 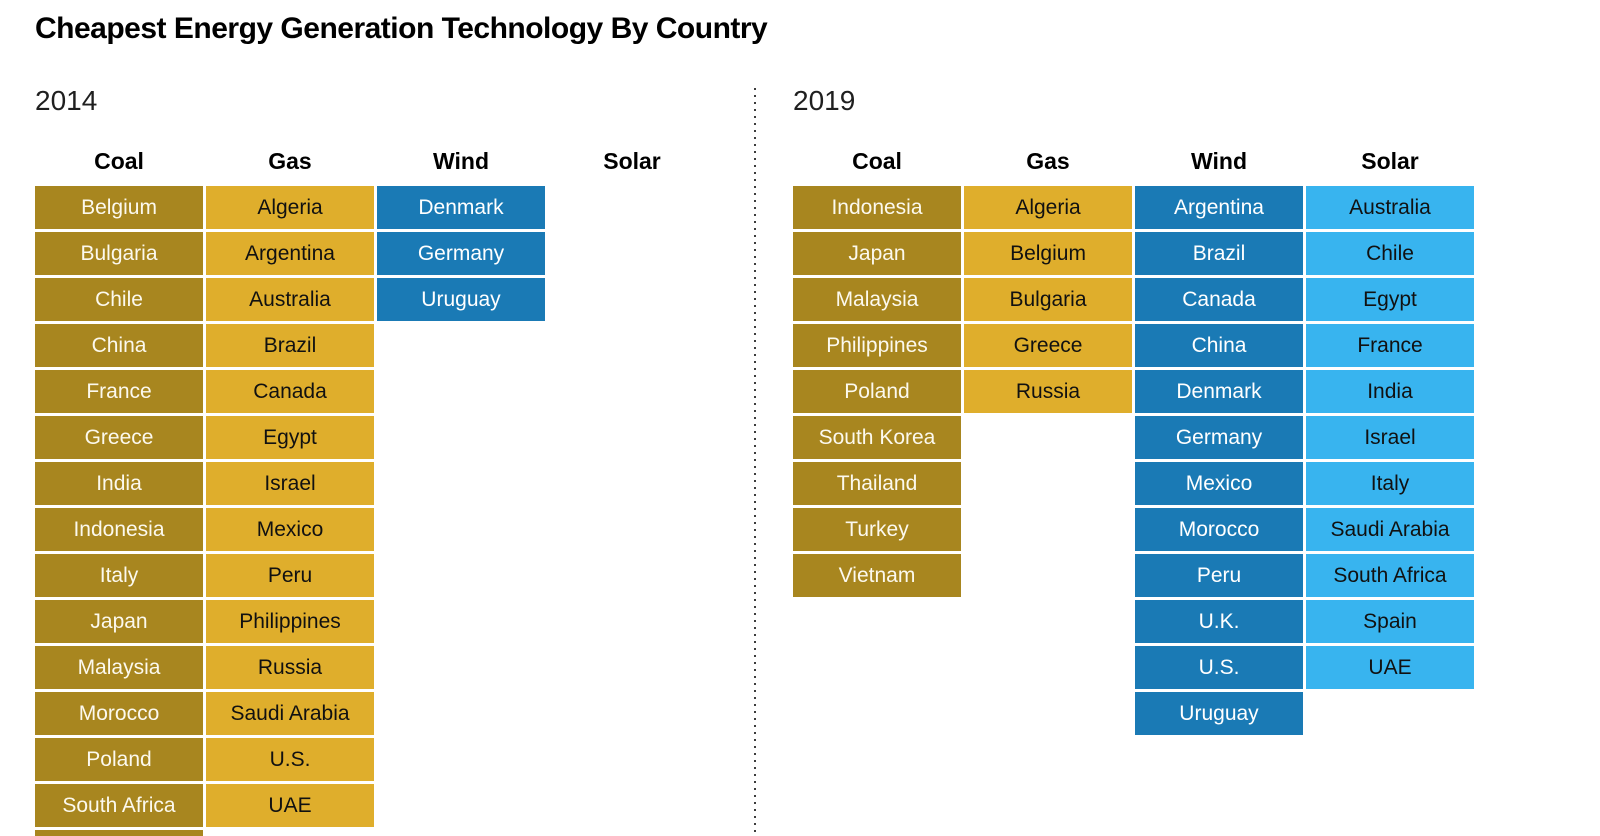 What do you see at coordinates (632, 492) in the screenshot?
I see `column-solar: Solar` at bounding box center [632, 492].